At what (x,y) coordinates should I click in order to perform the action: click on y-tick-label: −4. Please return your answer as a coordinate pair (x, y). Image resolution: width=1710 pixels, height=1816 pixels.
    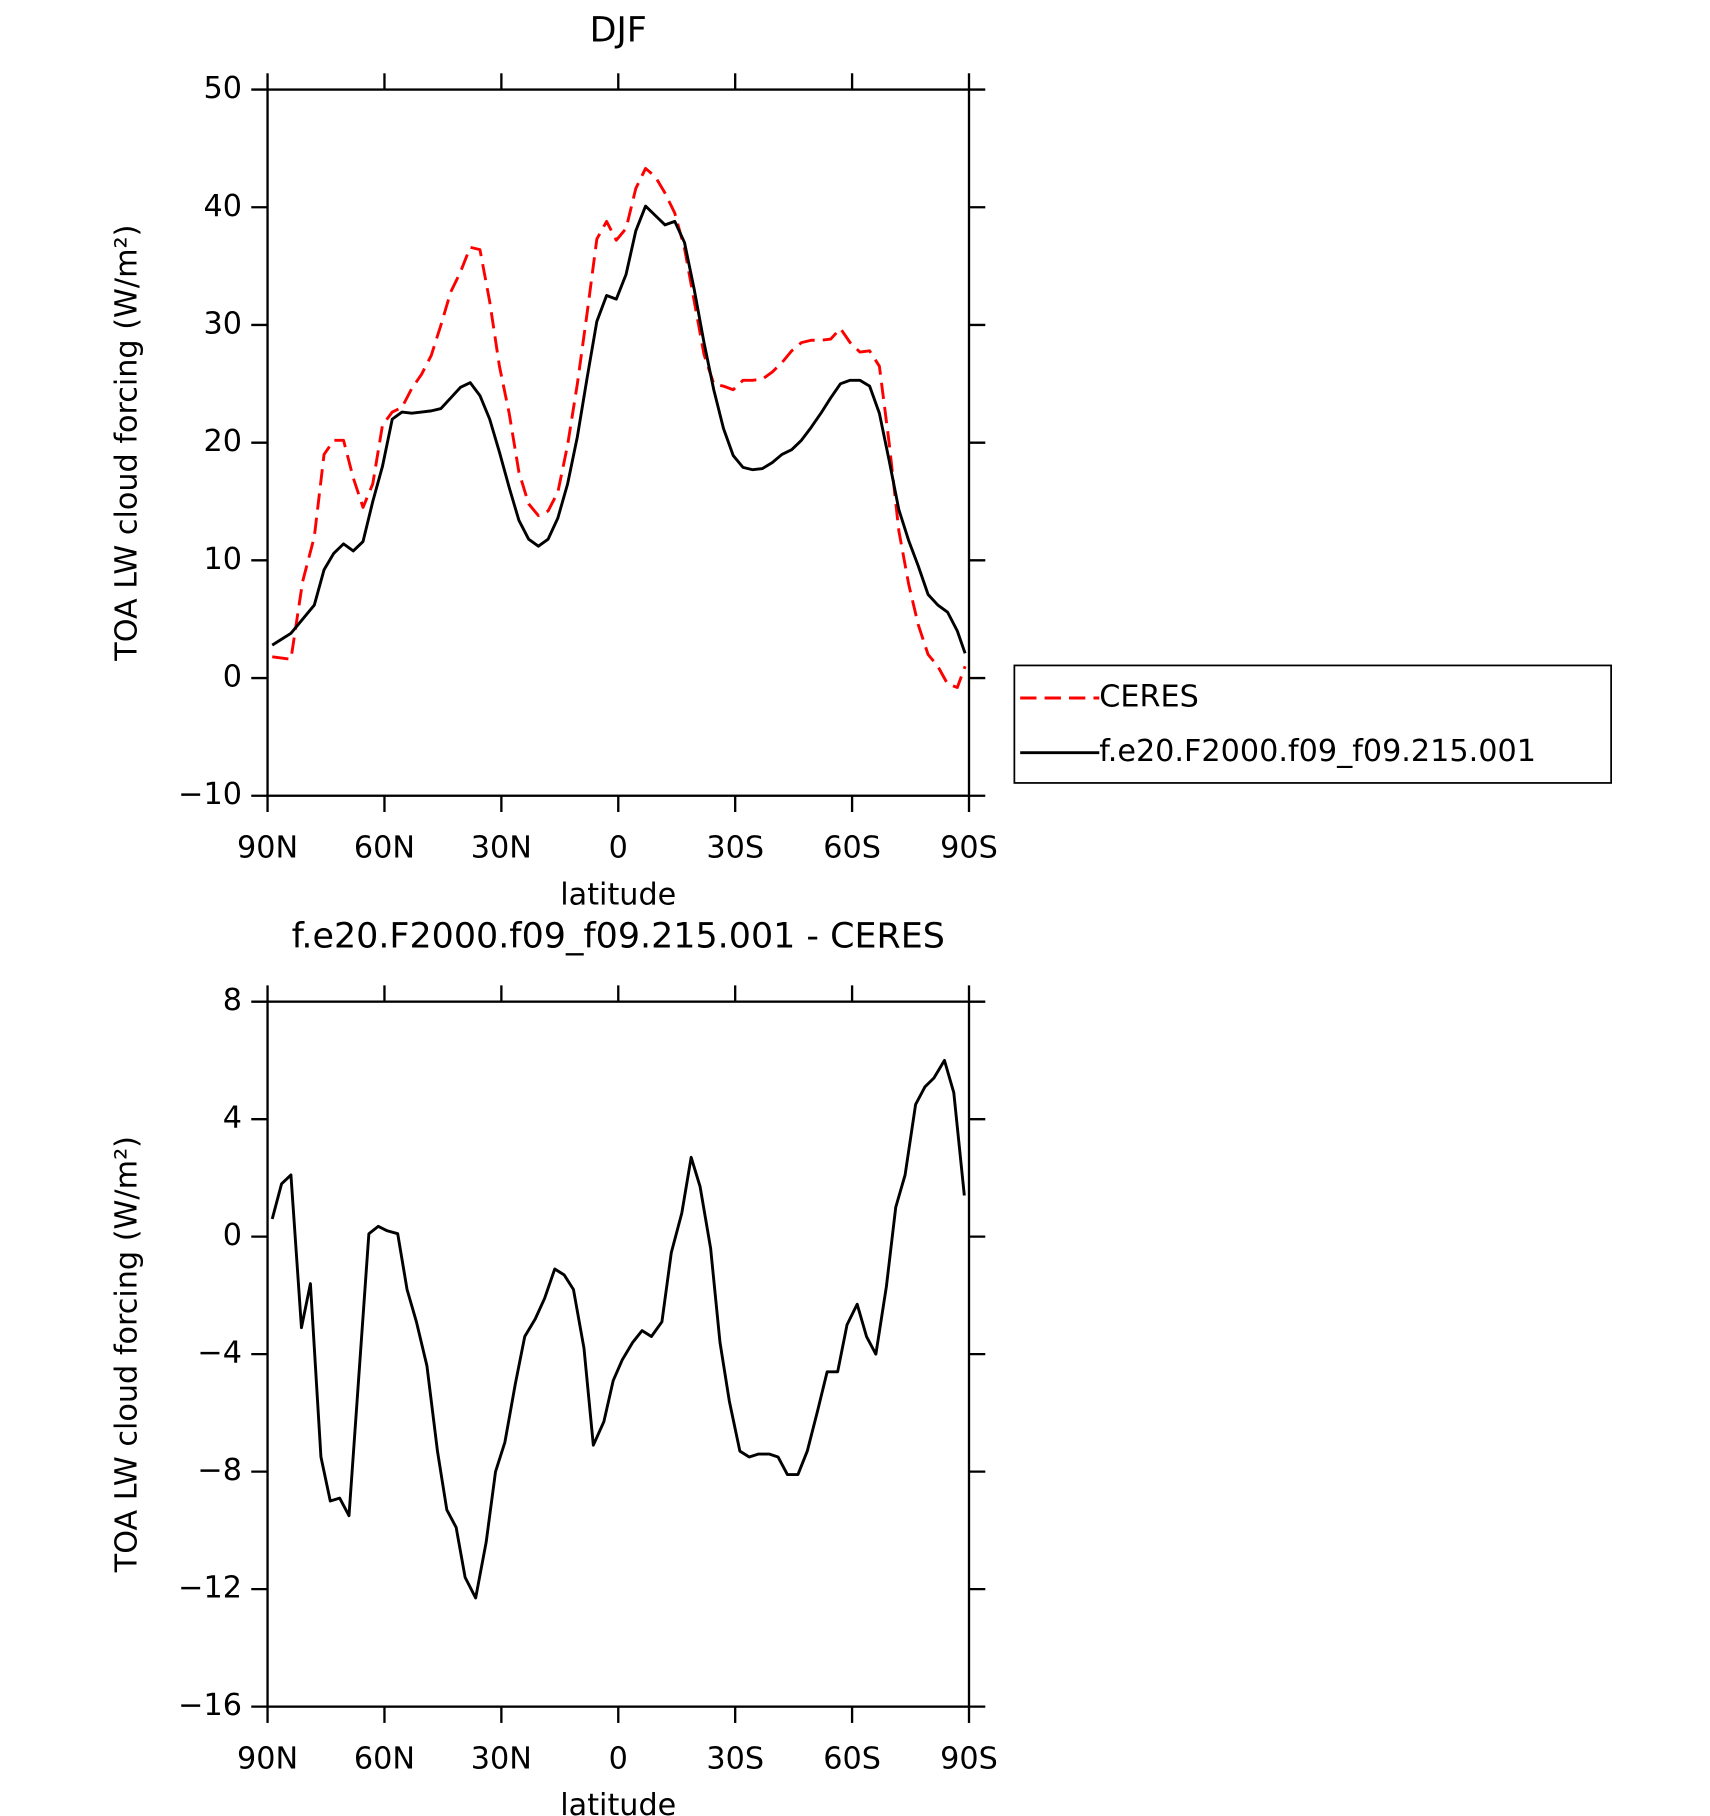
    Looking at the image, I should click on (219, 1353).